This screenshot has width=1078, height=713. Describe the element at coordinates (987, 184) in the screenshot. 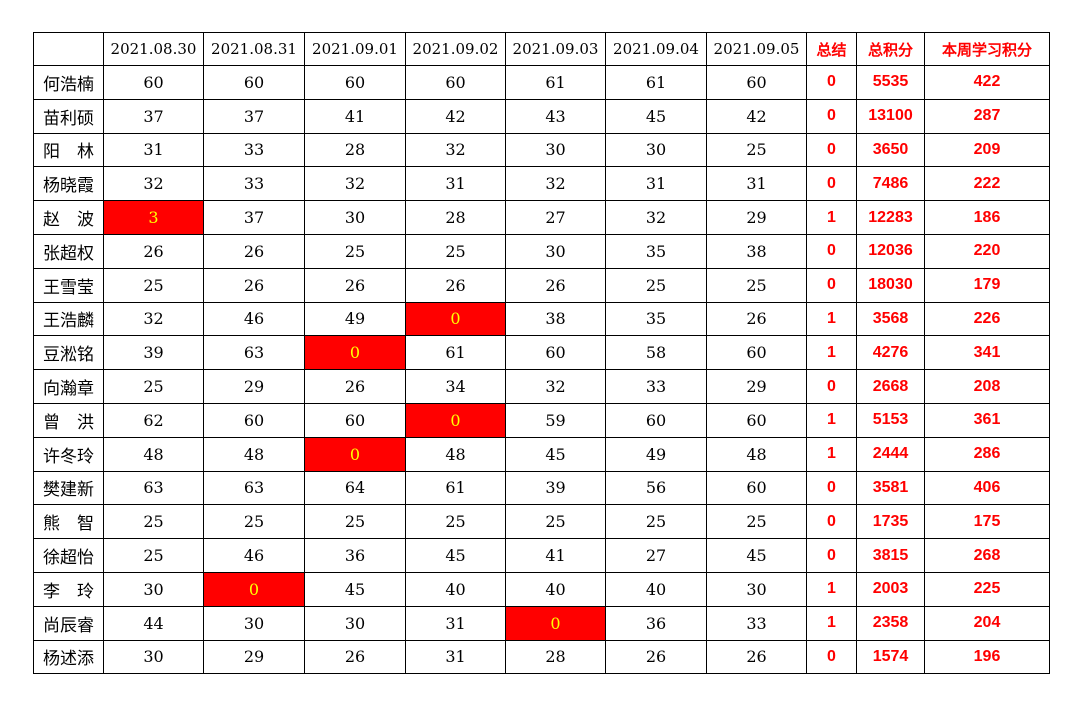

I see `summary-cell: 222` at that location.